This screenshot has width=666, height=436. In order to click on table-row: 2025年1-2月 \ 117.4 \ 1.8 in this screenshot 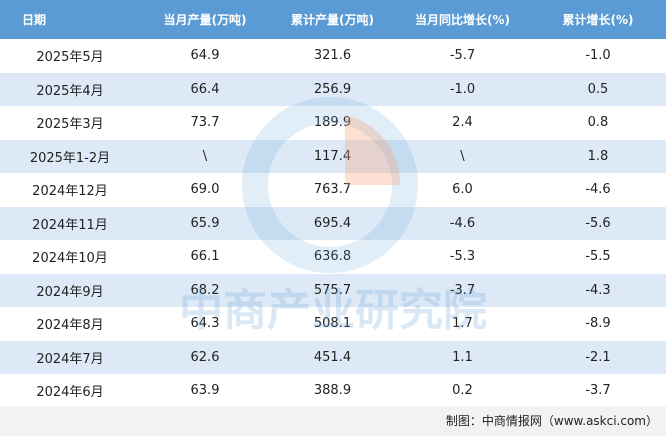, I will do `click(333, 156)`.